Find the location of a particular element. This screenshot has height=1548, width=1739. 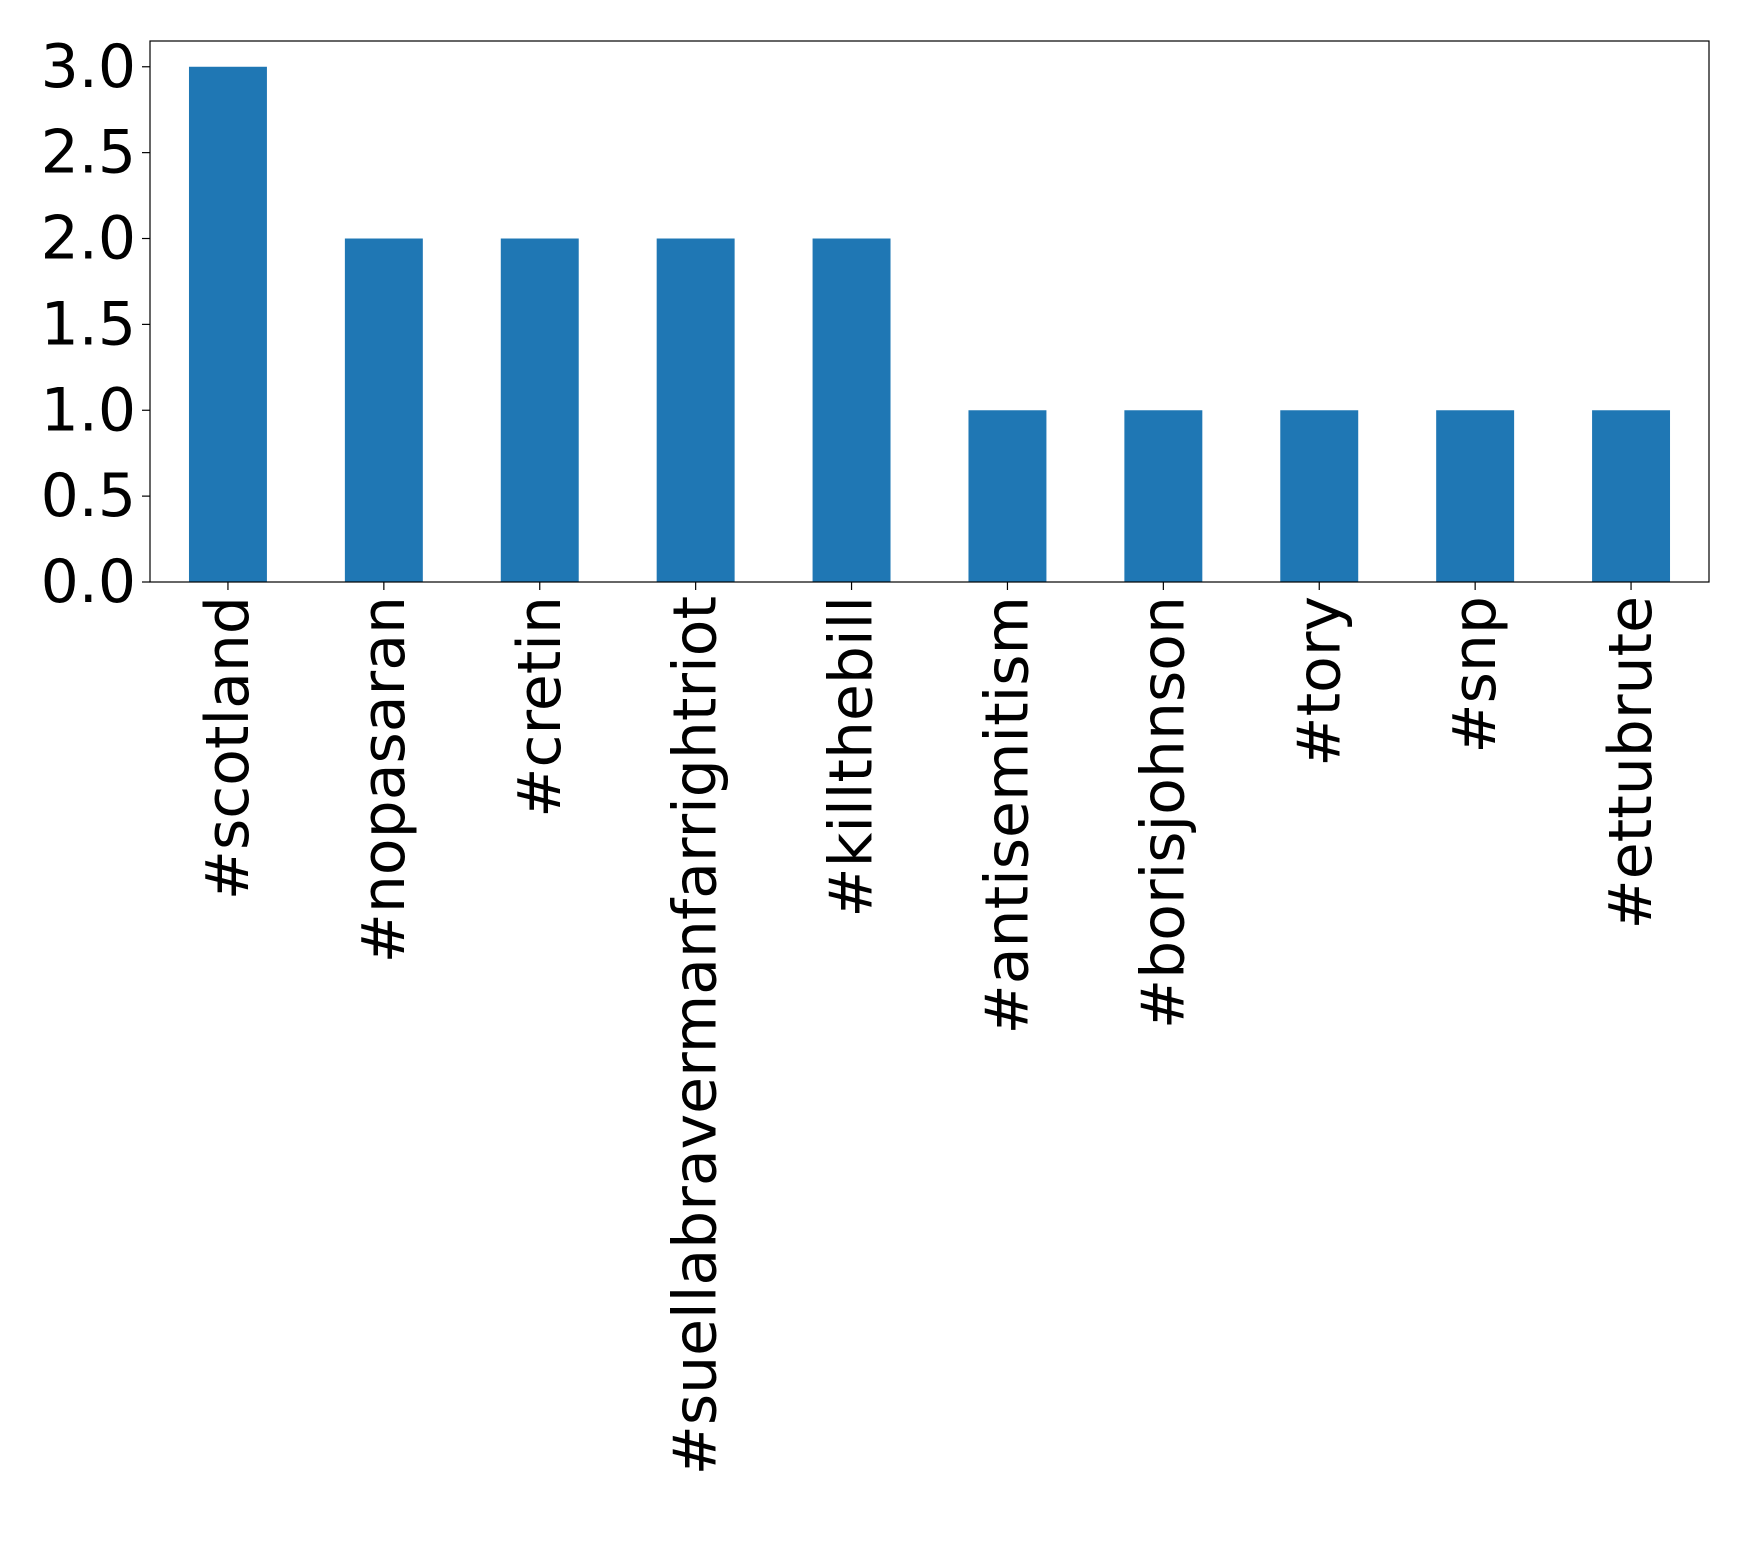

x-tick-label: #suellabravermanfarrightriot is located at coordinates (696, 1035).